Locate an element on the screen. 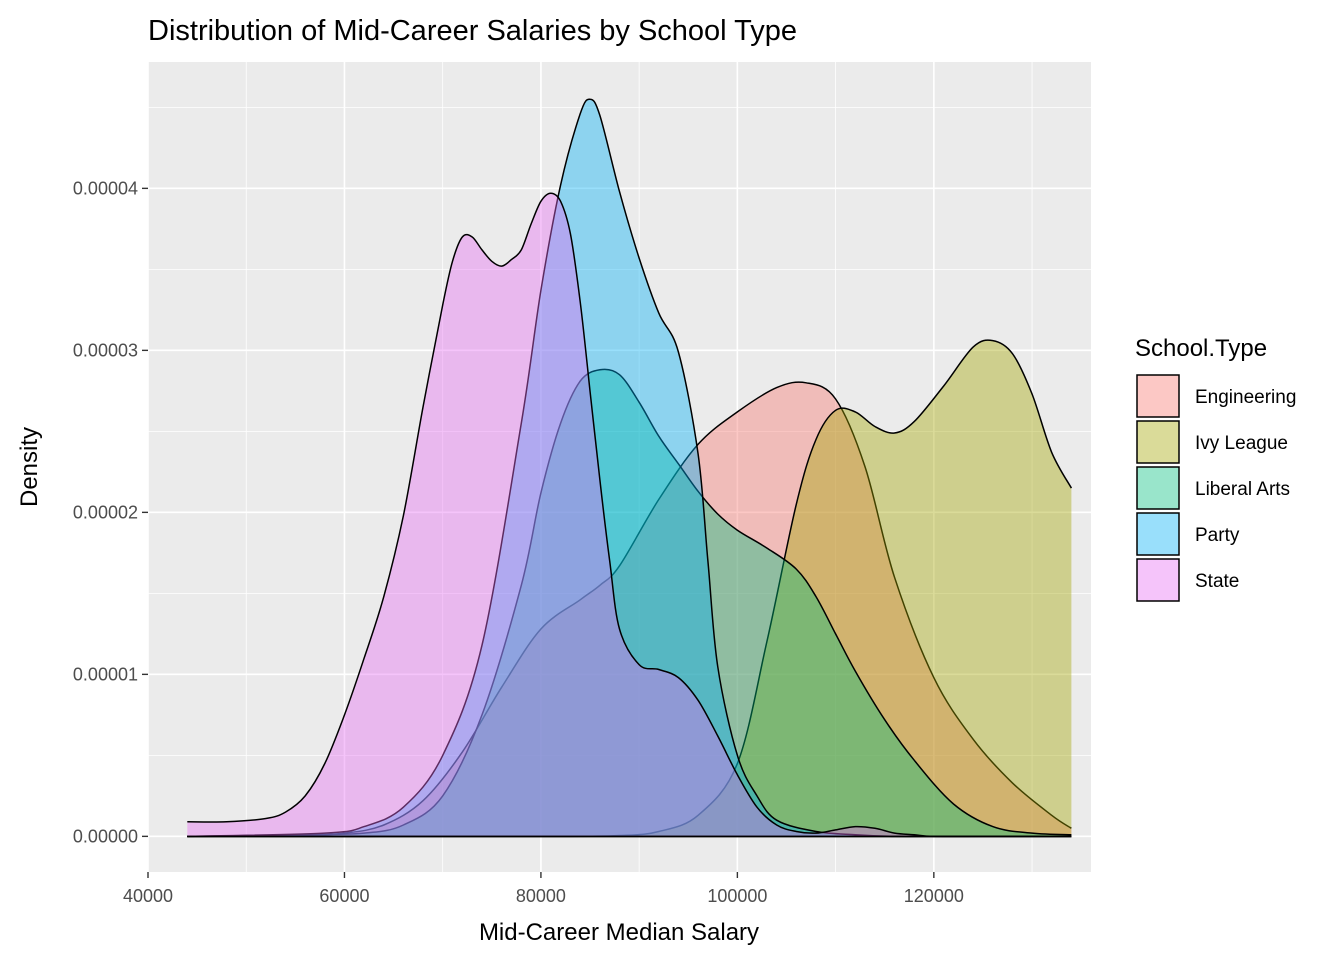  legend-key-engineering is located at coordinates (1158, 396).